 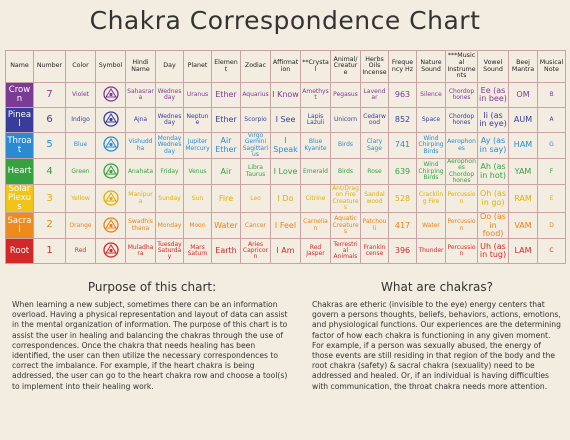 What do you see at coordinates (345, 145) in the screenshot?
I see `cell: Birds` at bounding box center [345, 145].